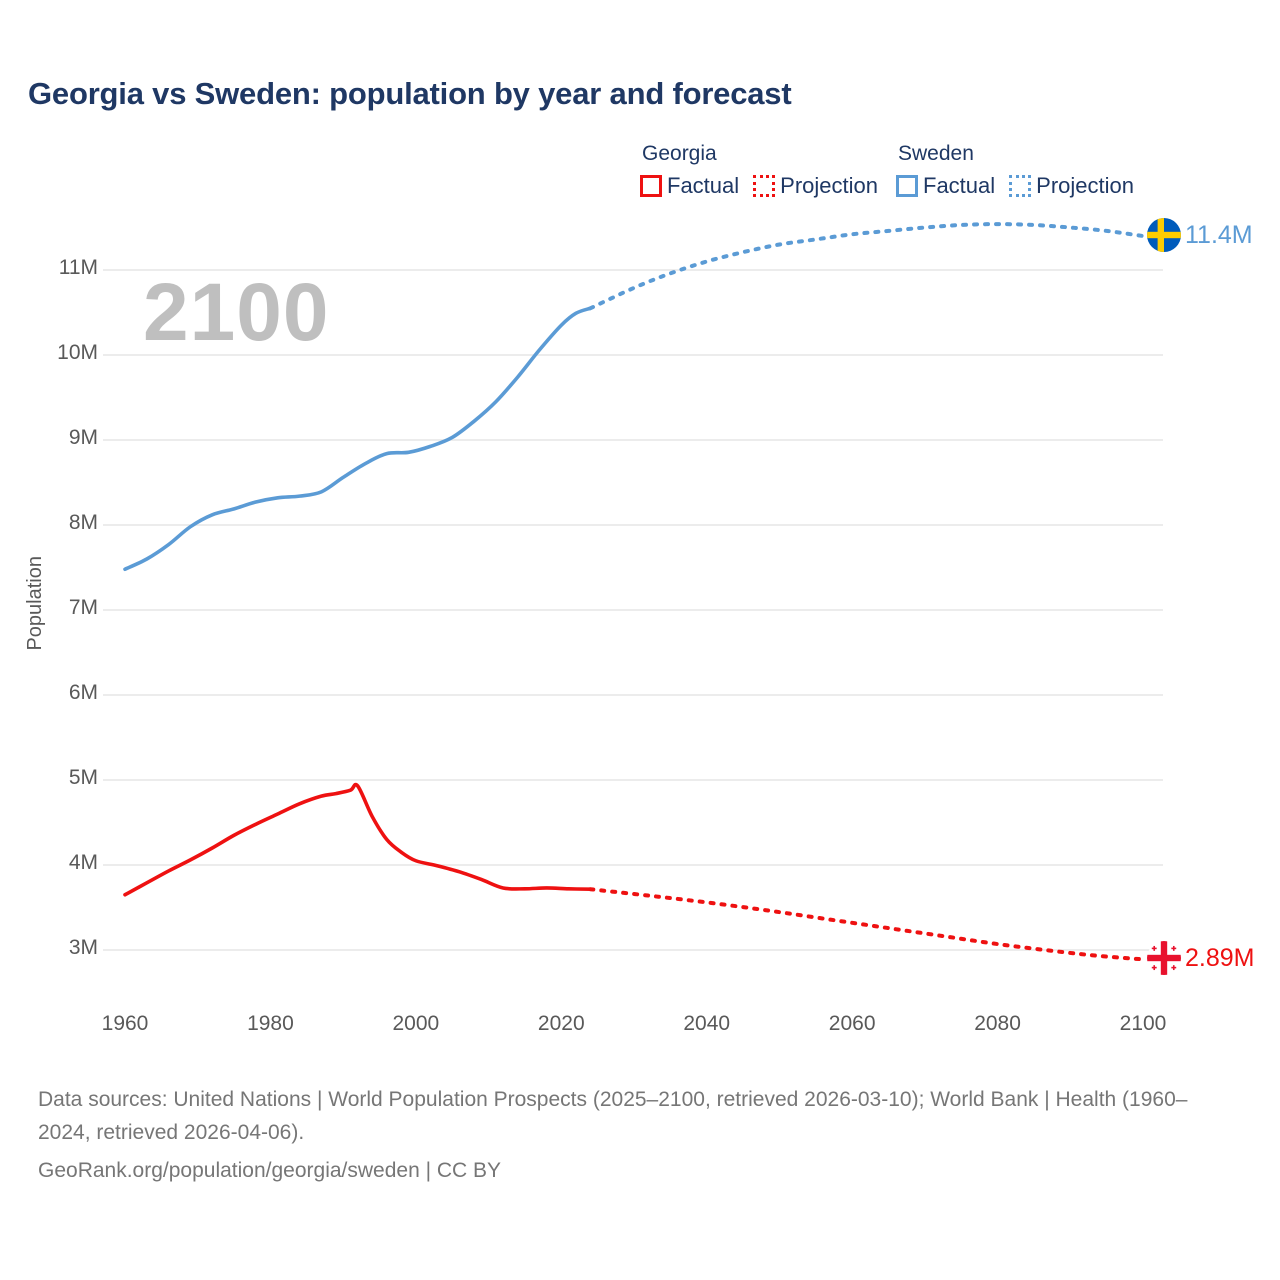 This screenshot has width=1280, height=1280. Describe the element at coordinates (759, 170) in the screenshot. I see `legend-group-georgia: Georgia Factual Projection` at that location.